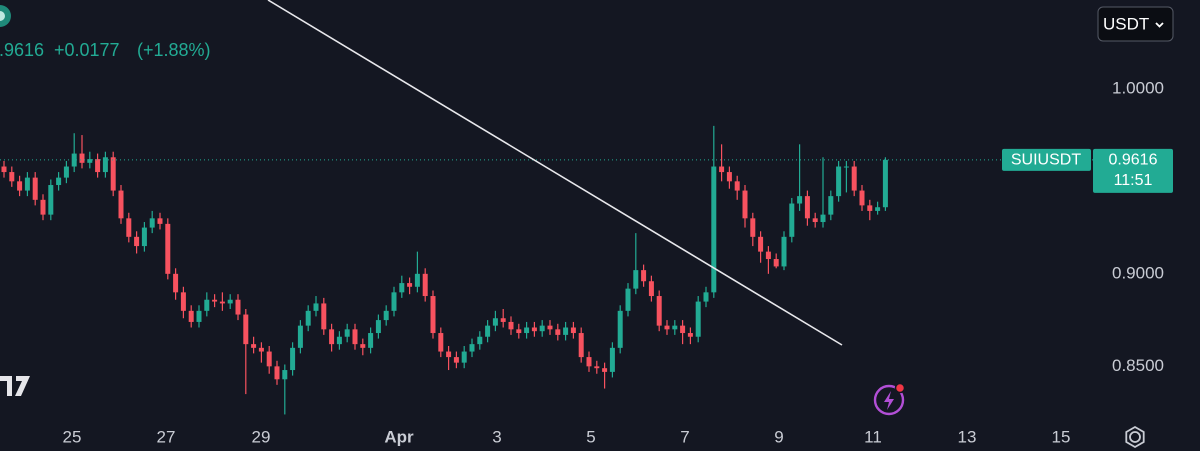 The height and width of the screenshot is (451, 1200). What do you see at coordinates (1133, 180) in the screenshot?
I see `countdown-label: 11:51` at bounding box center [1133, 180].